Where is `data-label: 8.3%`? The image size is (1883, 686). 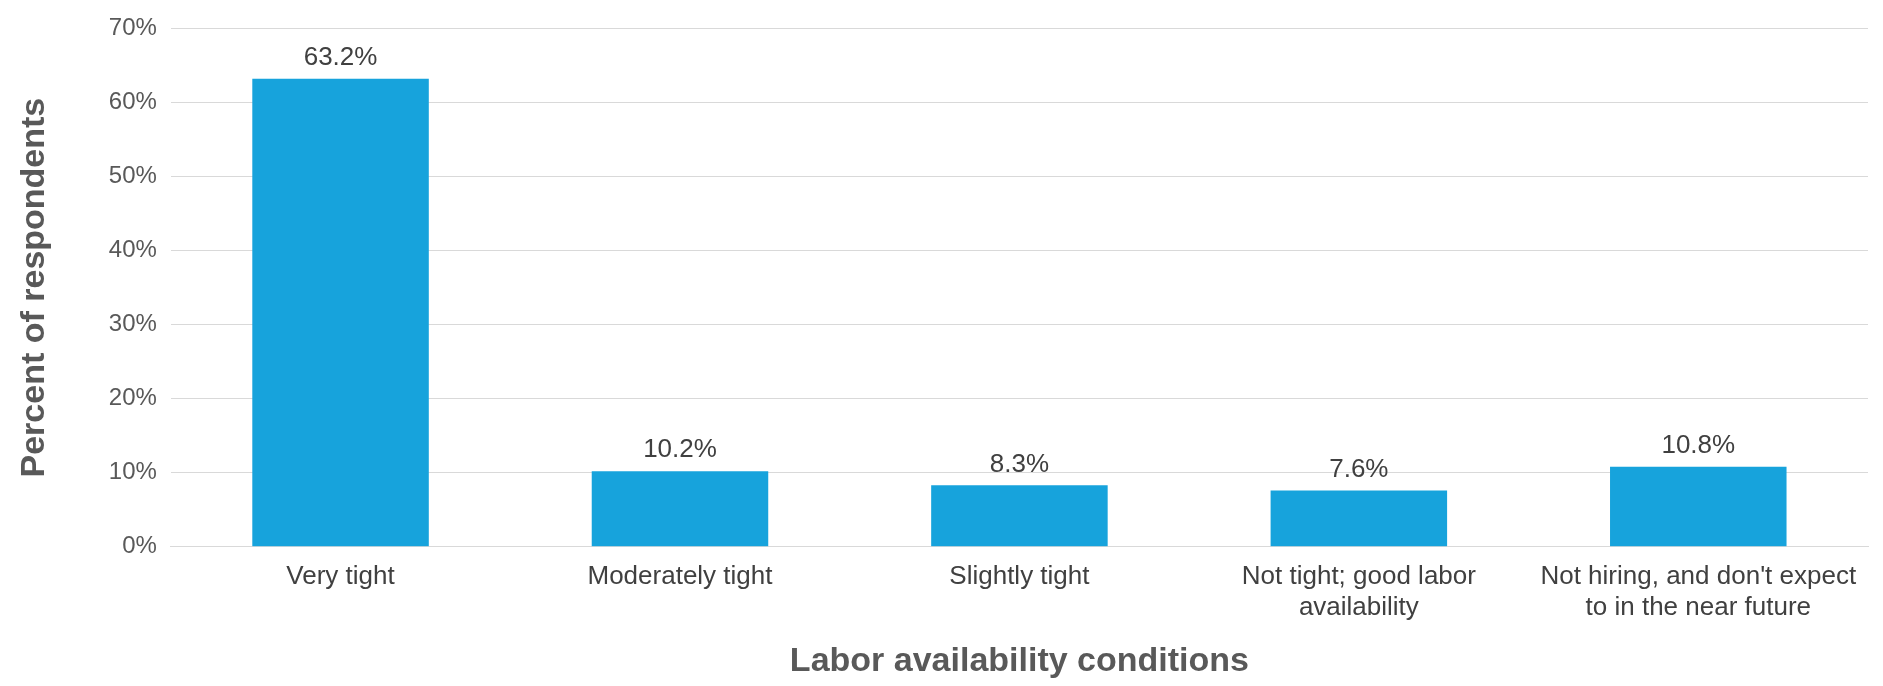 data-label: 8.3% is located at coordinates (1019, 462).